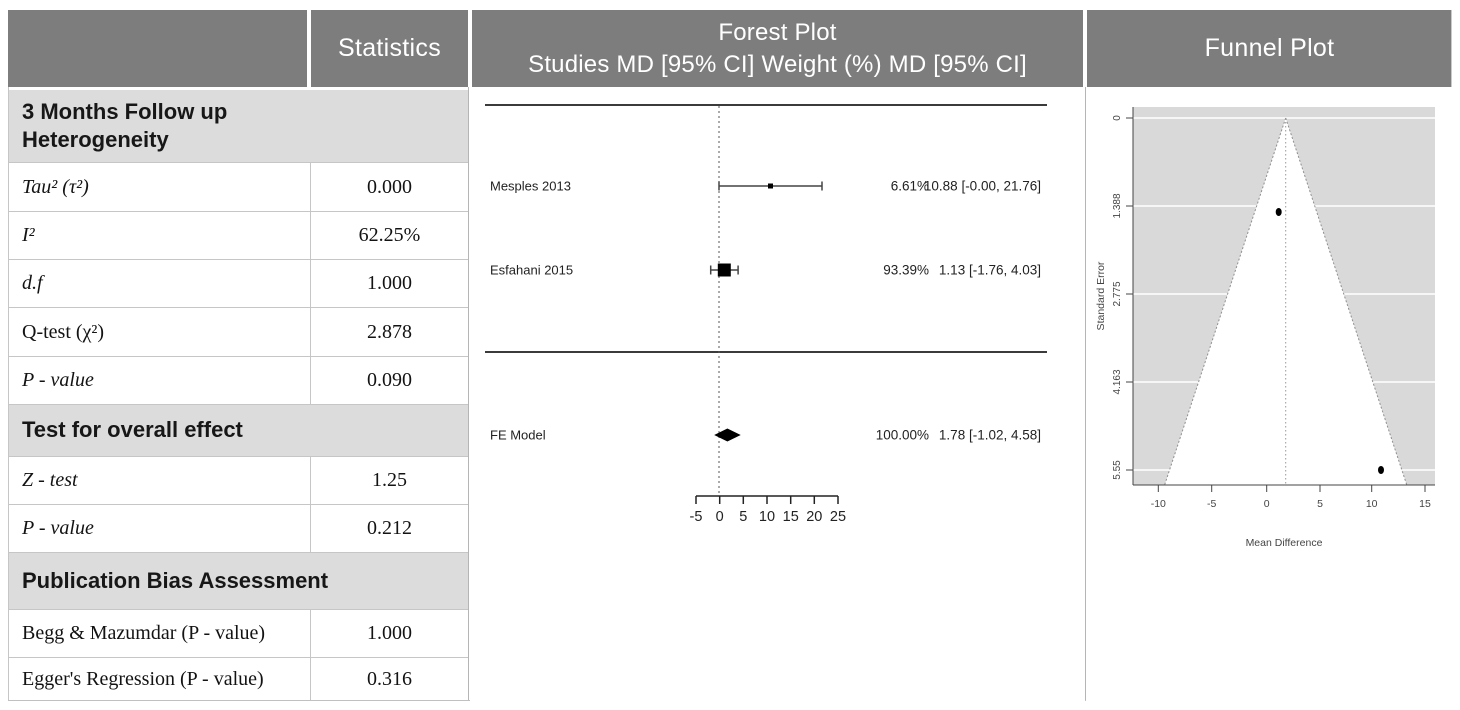  Describe the element at coordinates (238, 529) in the screenshot. I see `table-row-pvalue-overall: P - value 0.212` at that location.